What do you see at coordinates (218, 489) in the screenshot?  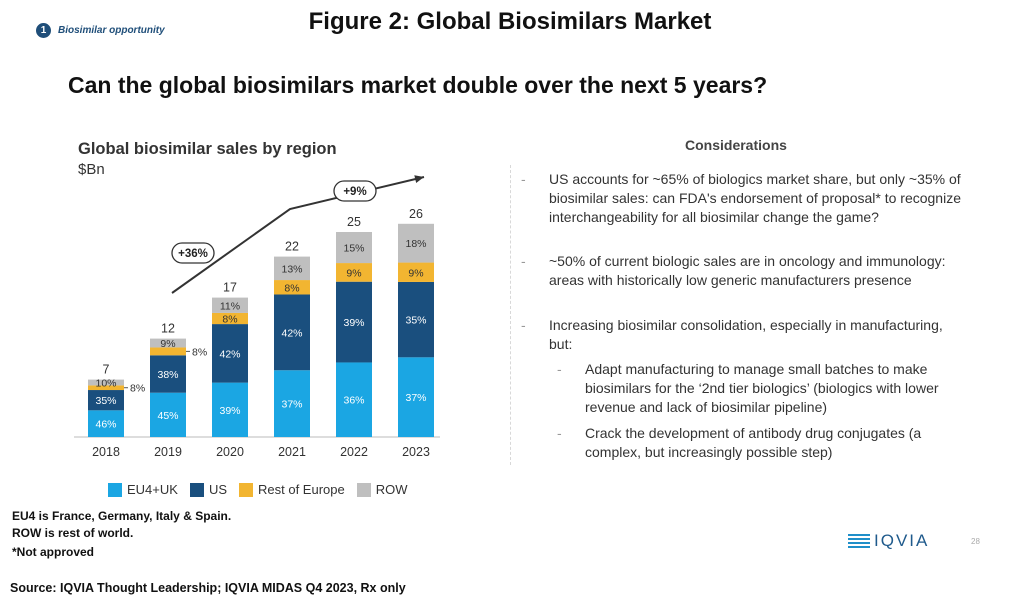 I see `legend-label-us: US` at bounding box center [218, 489].